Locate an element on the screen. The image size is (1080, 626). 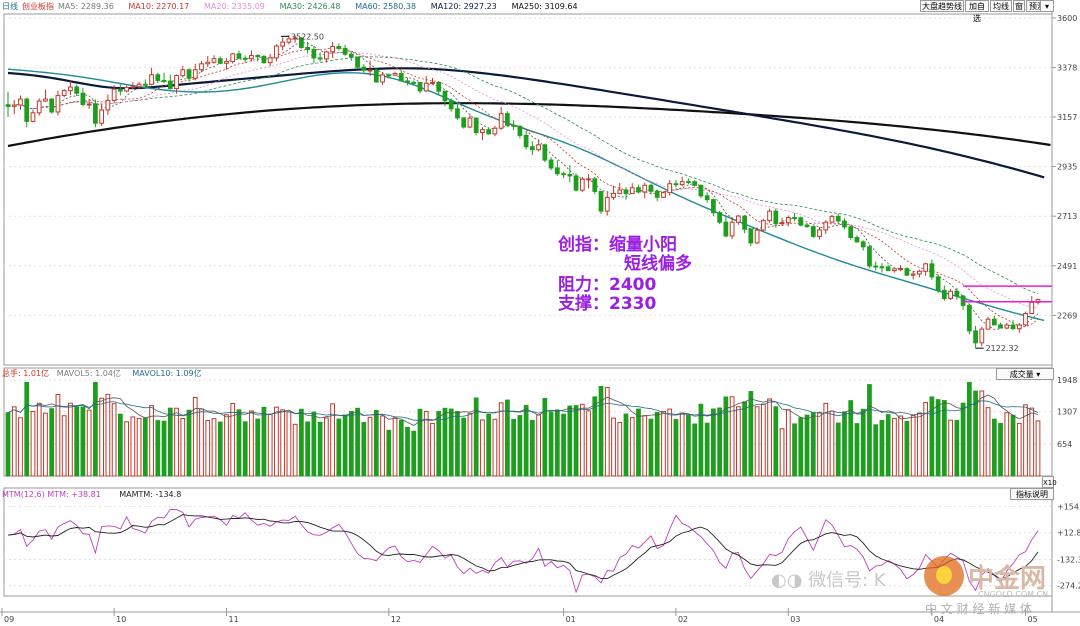
volume-tick-label: 1948 is located at coordinates (1067, 380).